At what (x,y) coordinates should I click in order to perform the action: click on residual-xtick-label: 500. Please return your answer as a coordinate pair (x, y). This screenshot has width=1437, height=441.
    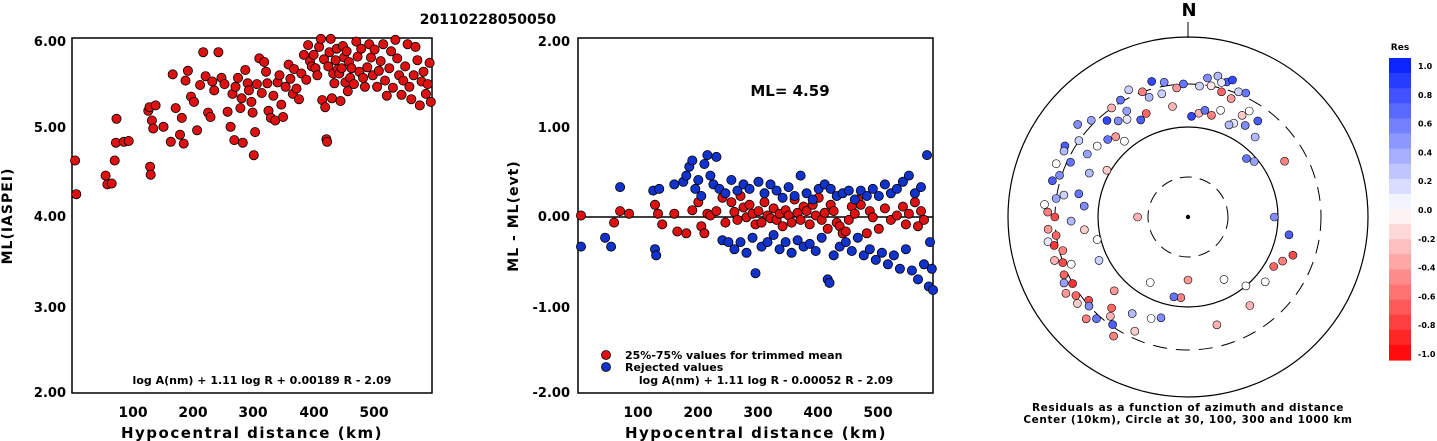
    Looking at the image, I should click on (877, 413).